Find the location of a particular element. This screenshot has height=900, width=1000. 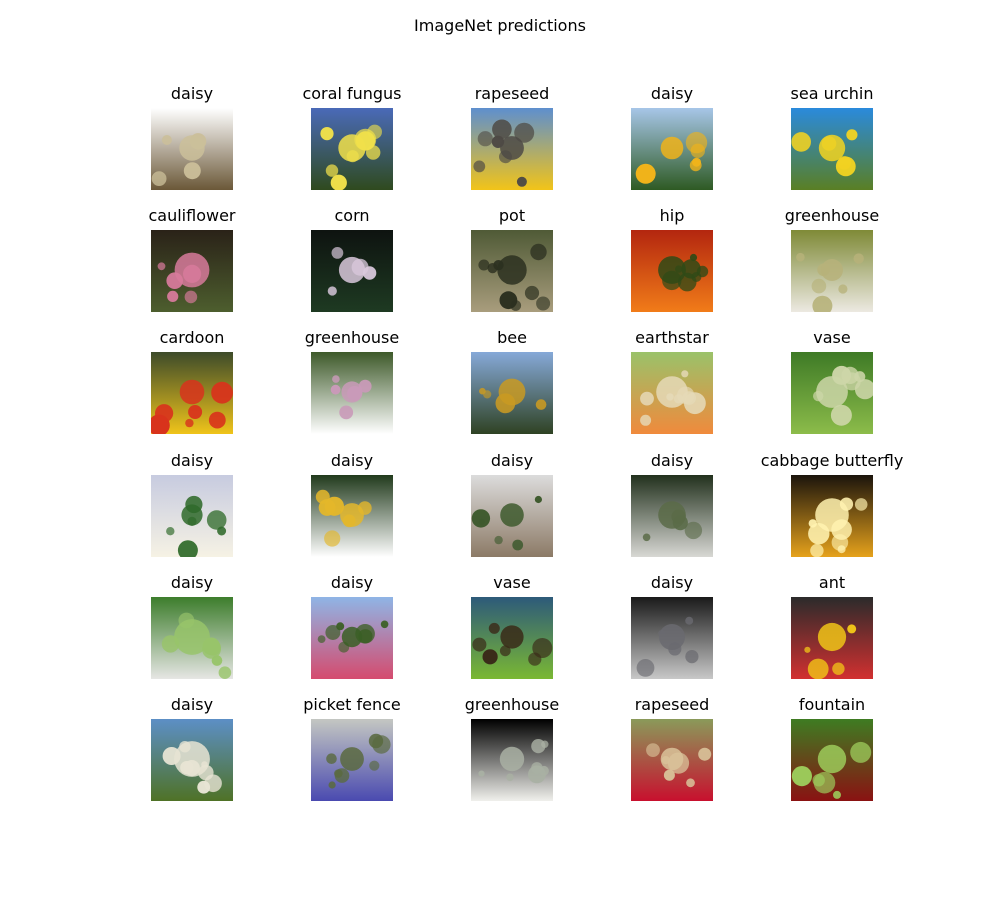

prediction-cell: coral fungus is located at coordinates (352, 143).